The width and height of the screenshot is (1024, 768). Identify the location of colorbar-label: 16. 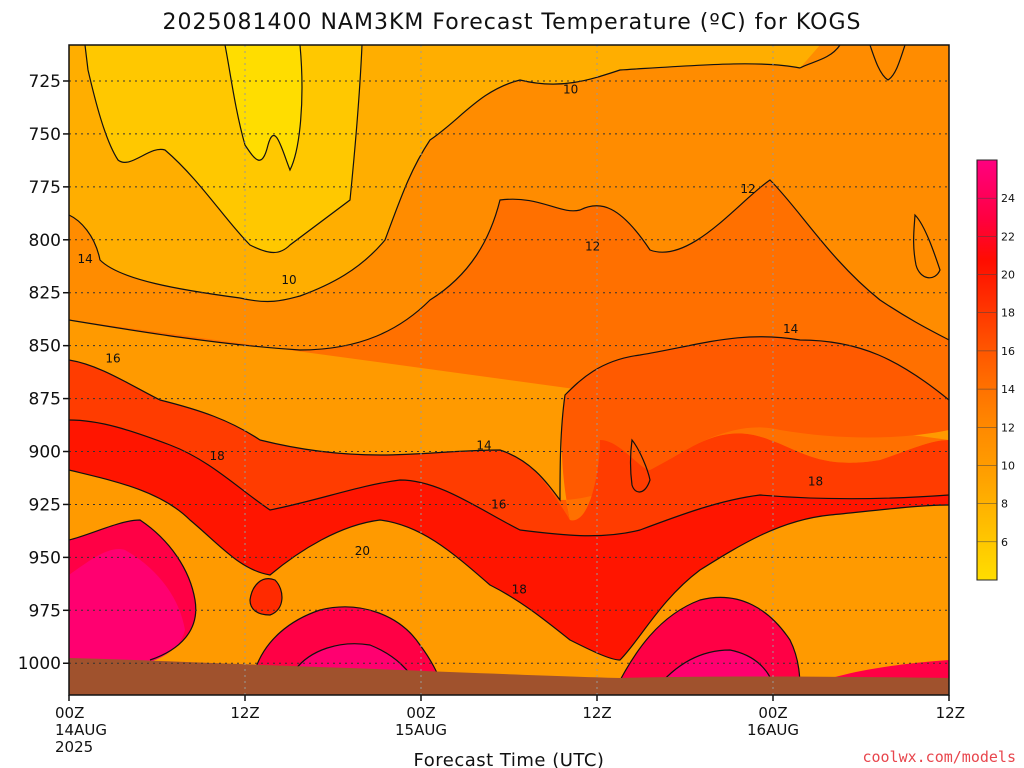
(1008, 351).